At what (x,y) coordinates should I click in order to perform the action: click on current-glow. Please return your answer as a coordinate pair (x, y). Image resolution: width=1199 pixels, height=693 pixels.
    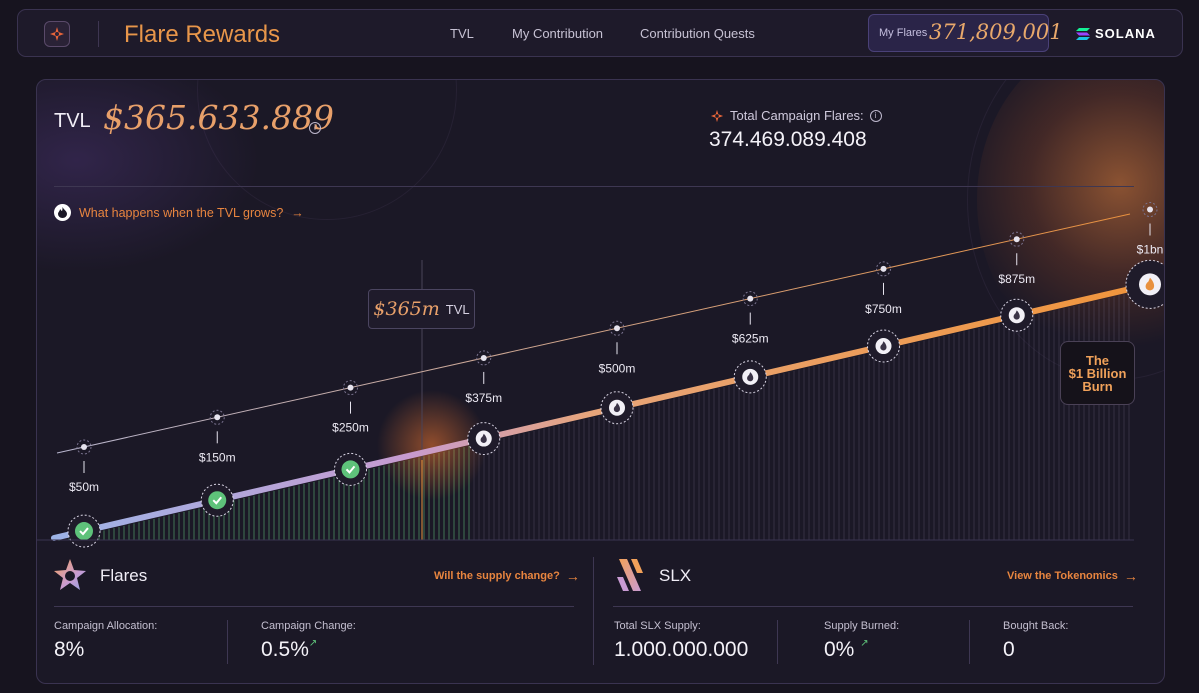
    Looking at the image, I should click on (432, 445).